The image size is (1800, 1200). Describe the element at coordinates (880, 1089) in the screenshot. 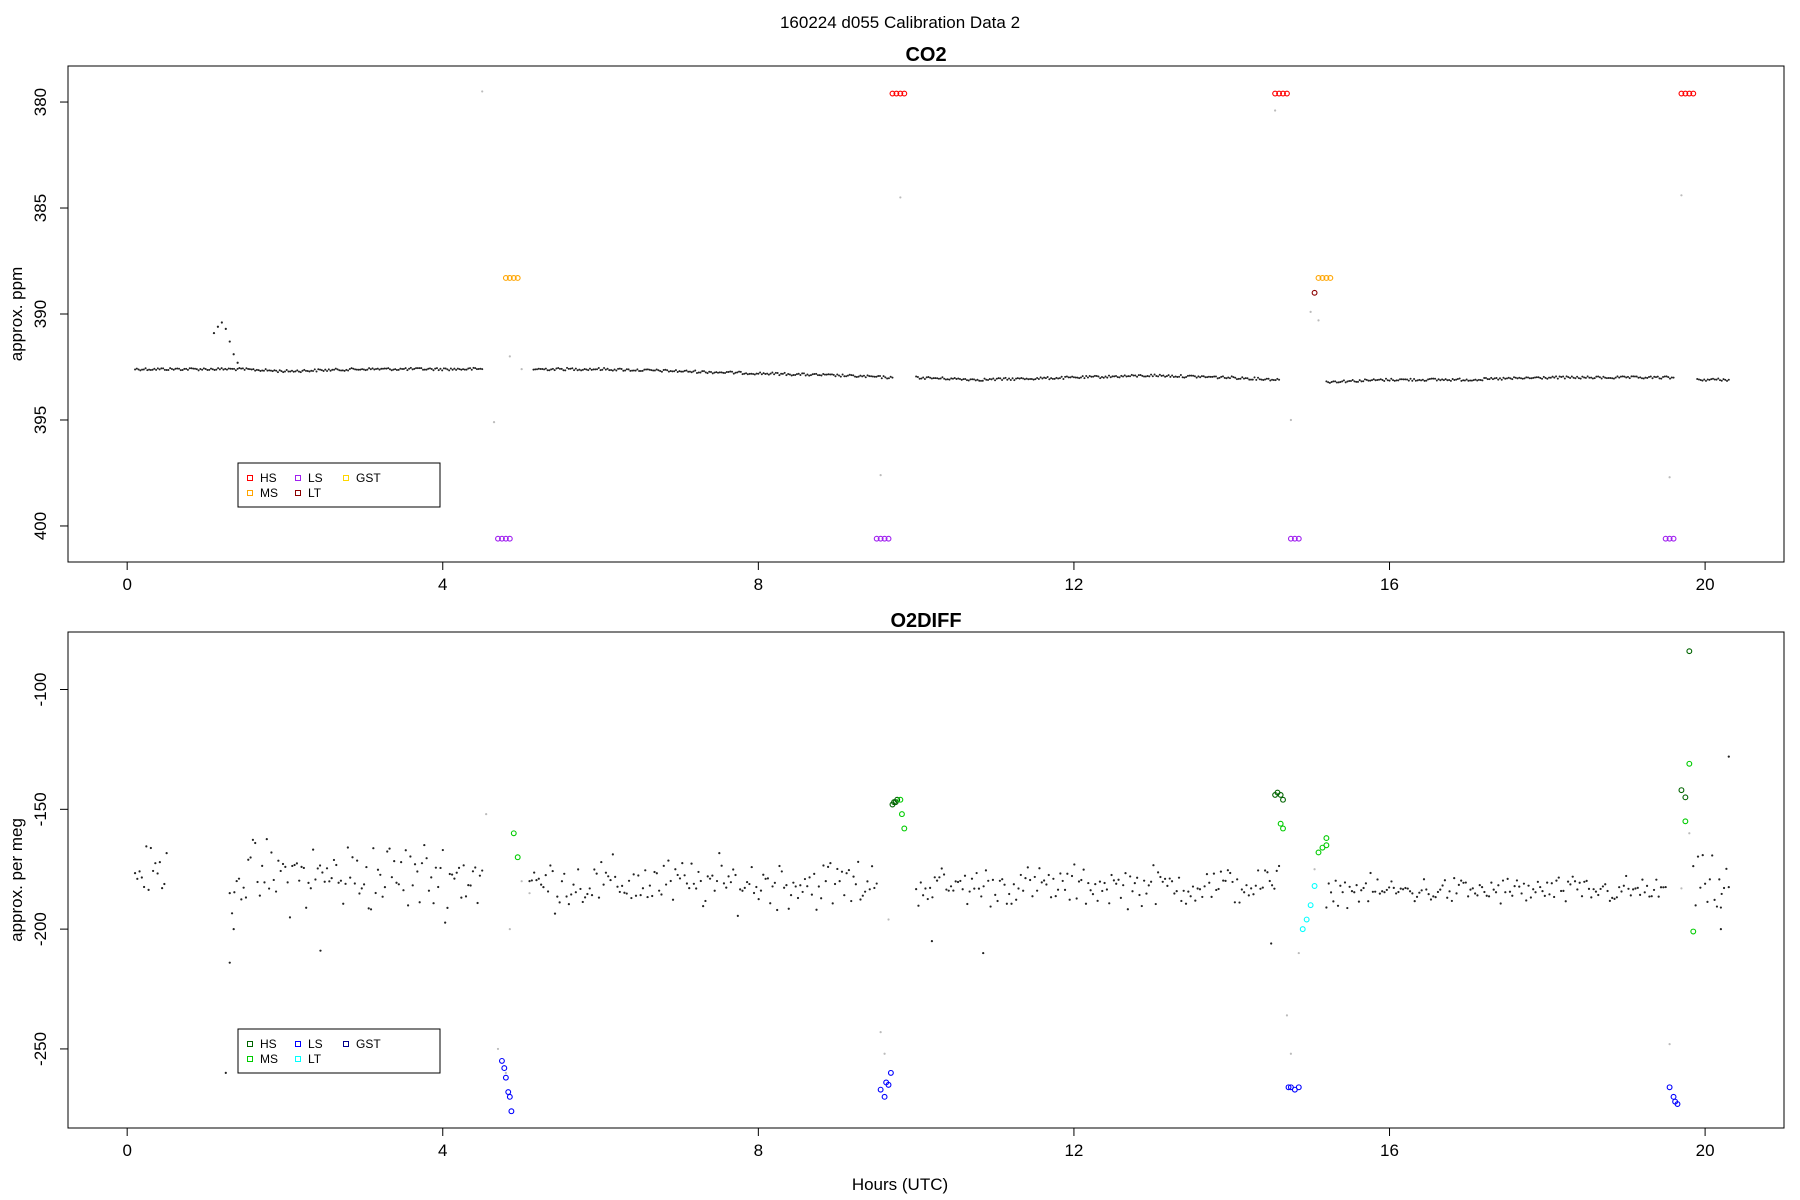

I see `o2diff-calibration-point-ls` at that location.